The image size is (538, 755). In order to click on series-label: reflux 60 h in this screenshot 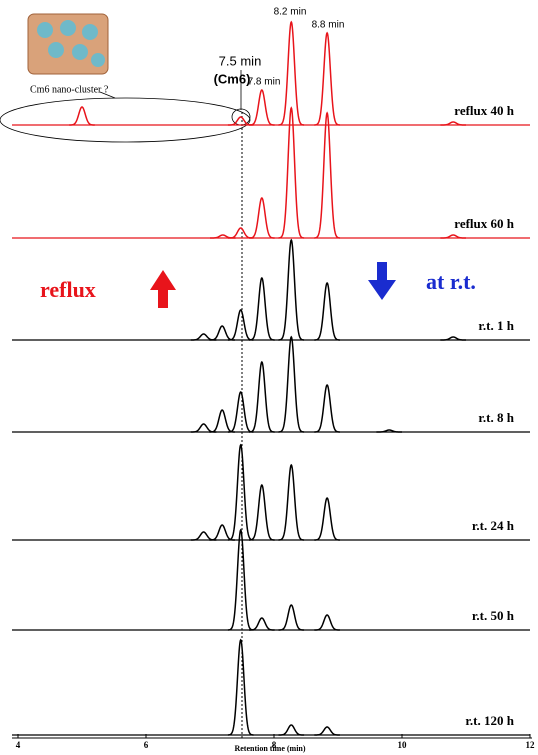, I will do `click(484, 223)`.